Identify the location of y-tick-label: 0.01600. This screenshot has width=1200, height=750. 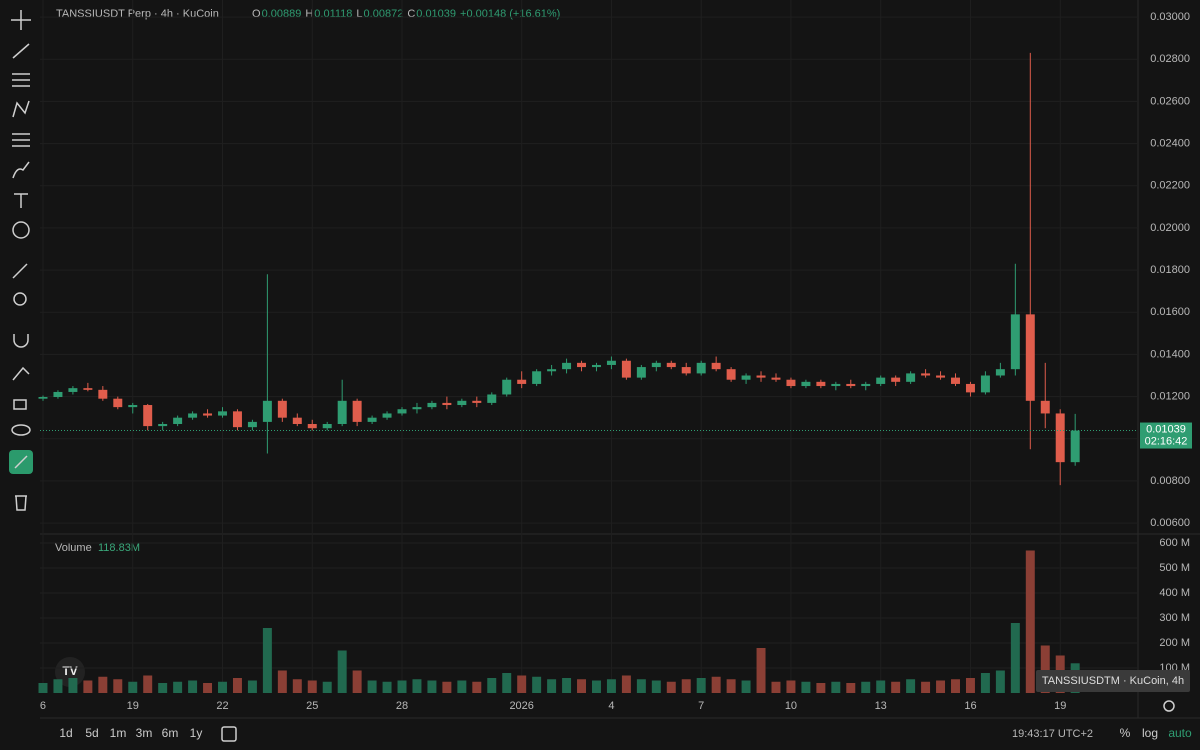
(1170, 312).